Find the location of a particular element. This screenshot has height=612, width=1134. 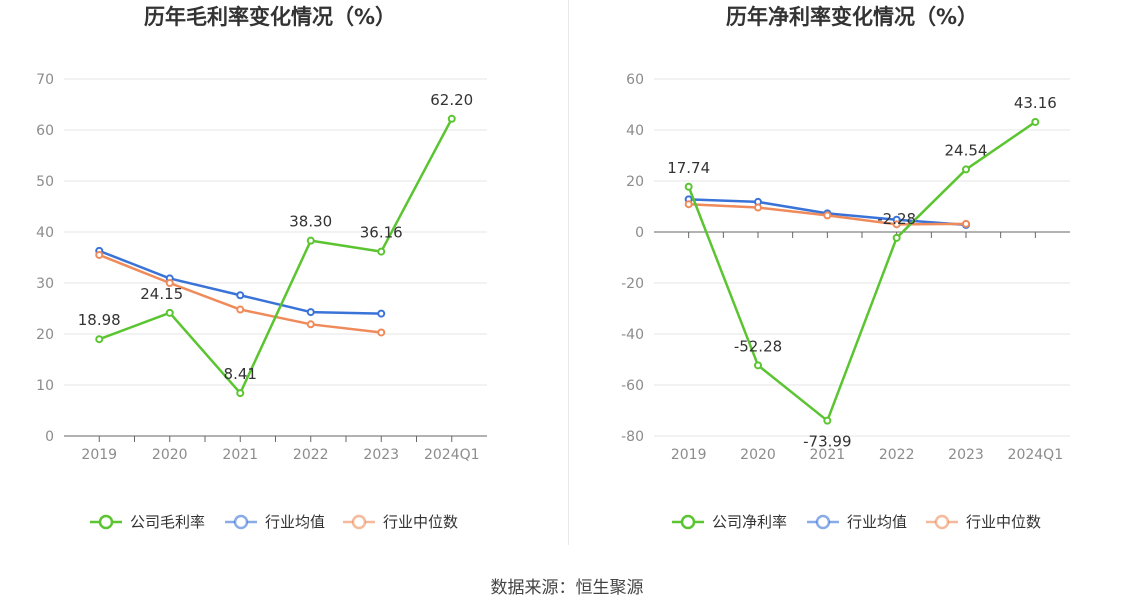

data-label: -52.28 is located at coordinates (758, 346).